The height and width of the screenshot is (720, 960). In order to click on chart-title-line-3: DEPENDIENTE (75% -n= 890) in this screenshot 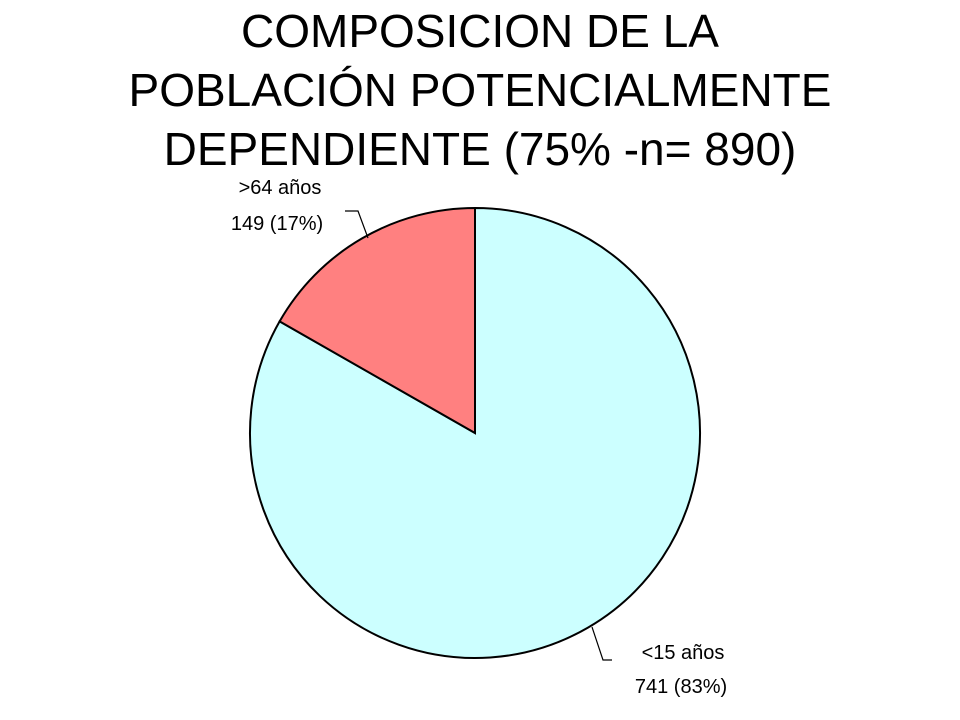, I will do `click(480, 149)`.